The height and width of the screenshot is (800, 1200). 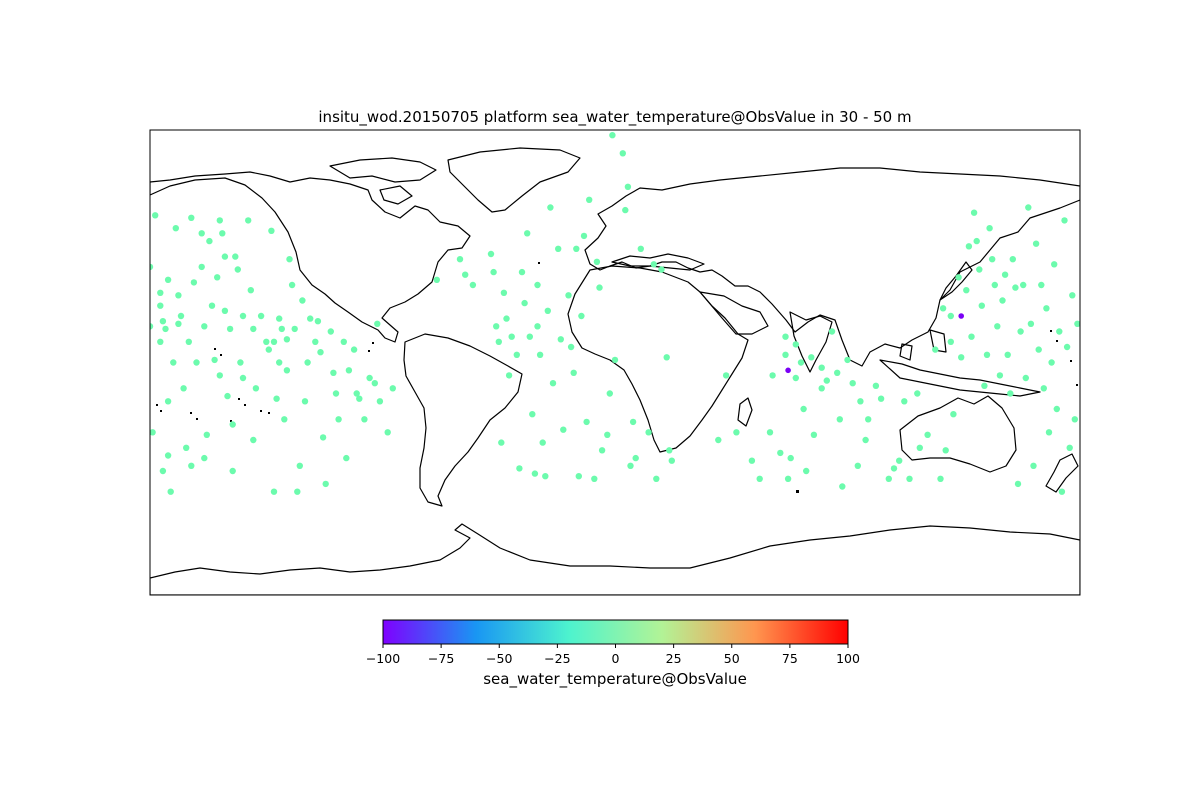 What do you see at coordinates (615, 679) in the screenshot?
I see `colorbar-label: sea_water_temperature@ObsValue` at bounding box center [615, 679].